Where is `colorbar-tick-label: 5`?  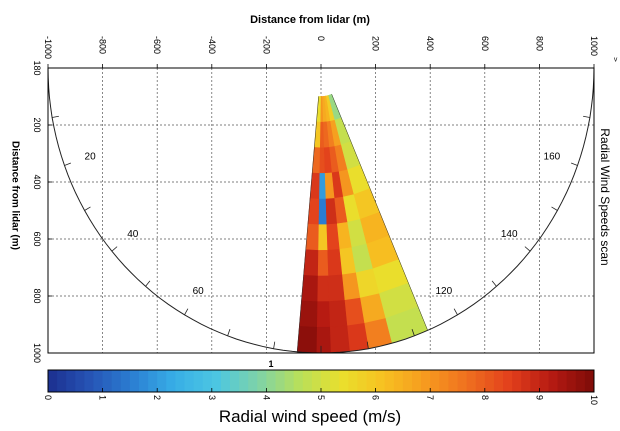
colorbar-tick-label: 5 is located at coordinates (321, 397).